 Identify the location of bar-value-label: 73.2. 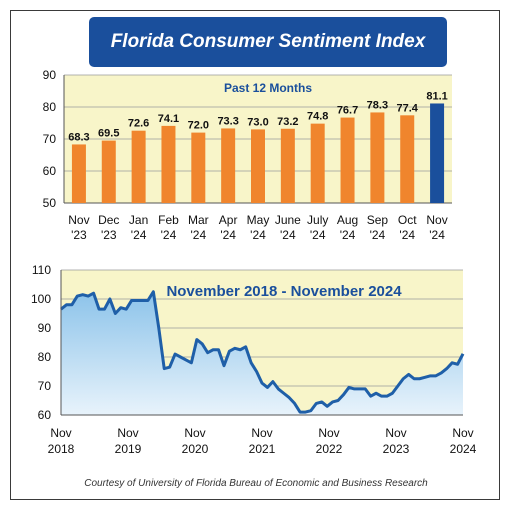
(287, 122).